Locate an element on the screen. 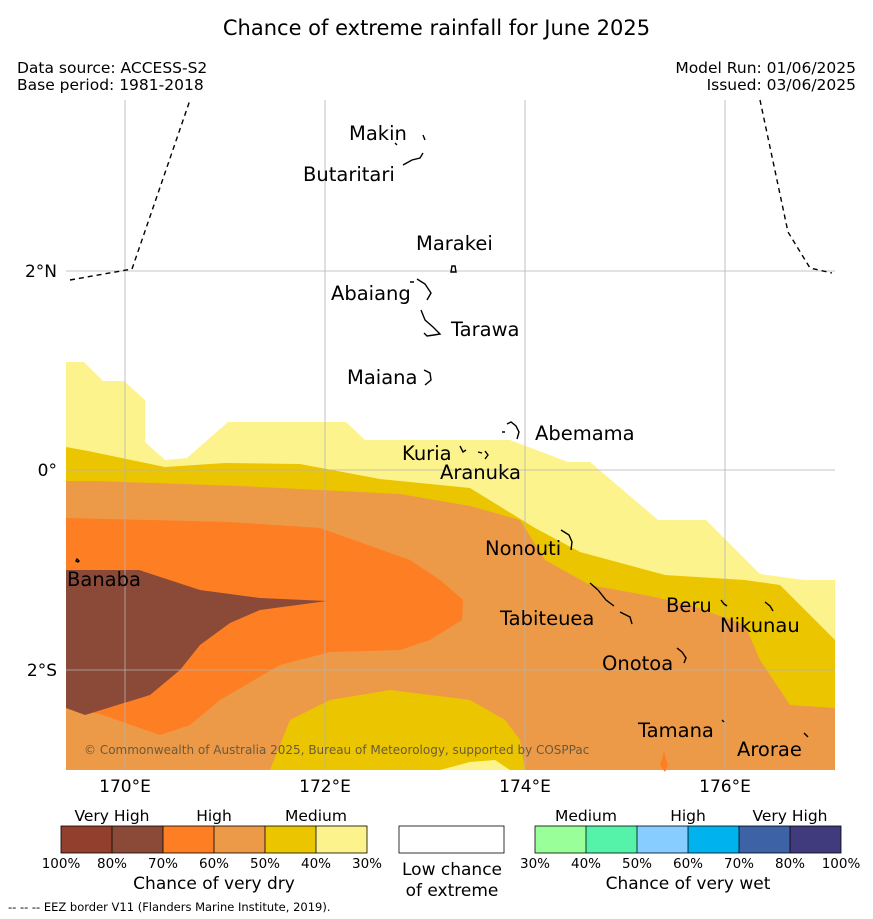 The height and width of the screenshot is (919, 873). wet-tick-30: 30% is located at coordinates (535, 864).